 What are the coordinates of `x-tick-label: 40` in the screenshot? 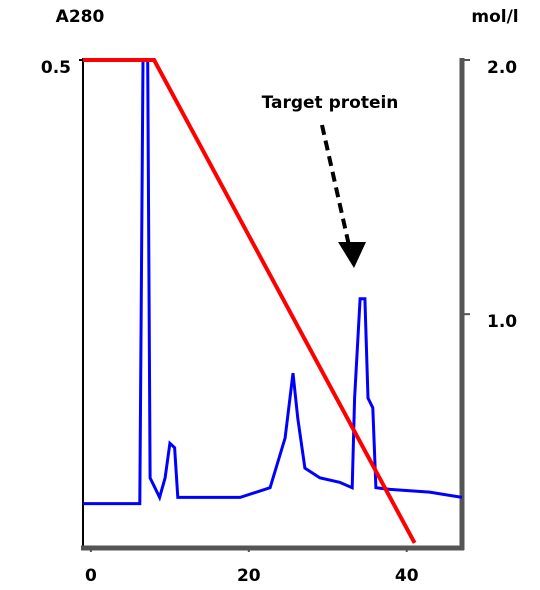 It's located at (407, 576).